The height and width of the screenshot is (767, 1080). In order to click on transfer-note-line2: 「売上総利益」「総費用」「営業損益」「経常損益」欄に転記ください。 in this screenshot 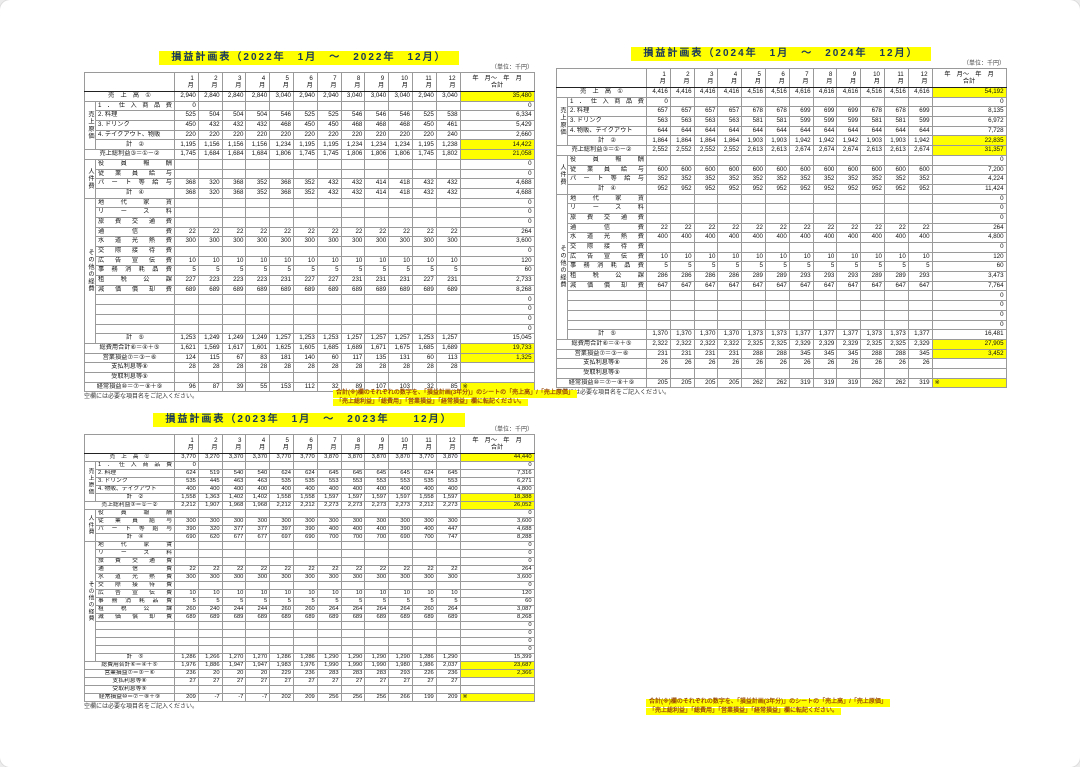, I will do `click(744, 711)`.